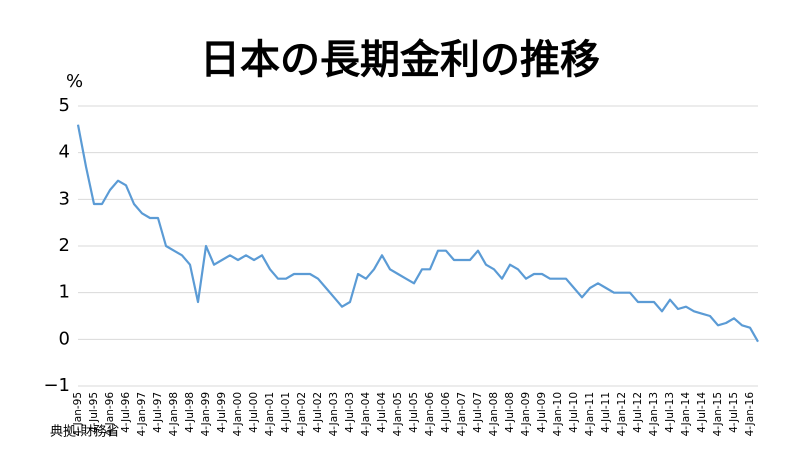  I want to click on x-tick-label: 4-Jan-07, so click(462, 414).